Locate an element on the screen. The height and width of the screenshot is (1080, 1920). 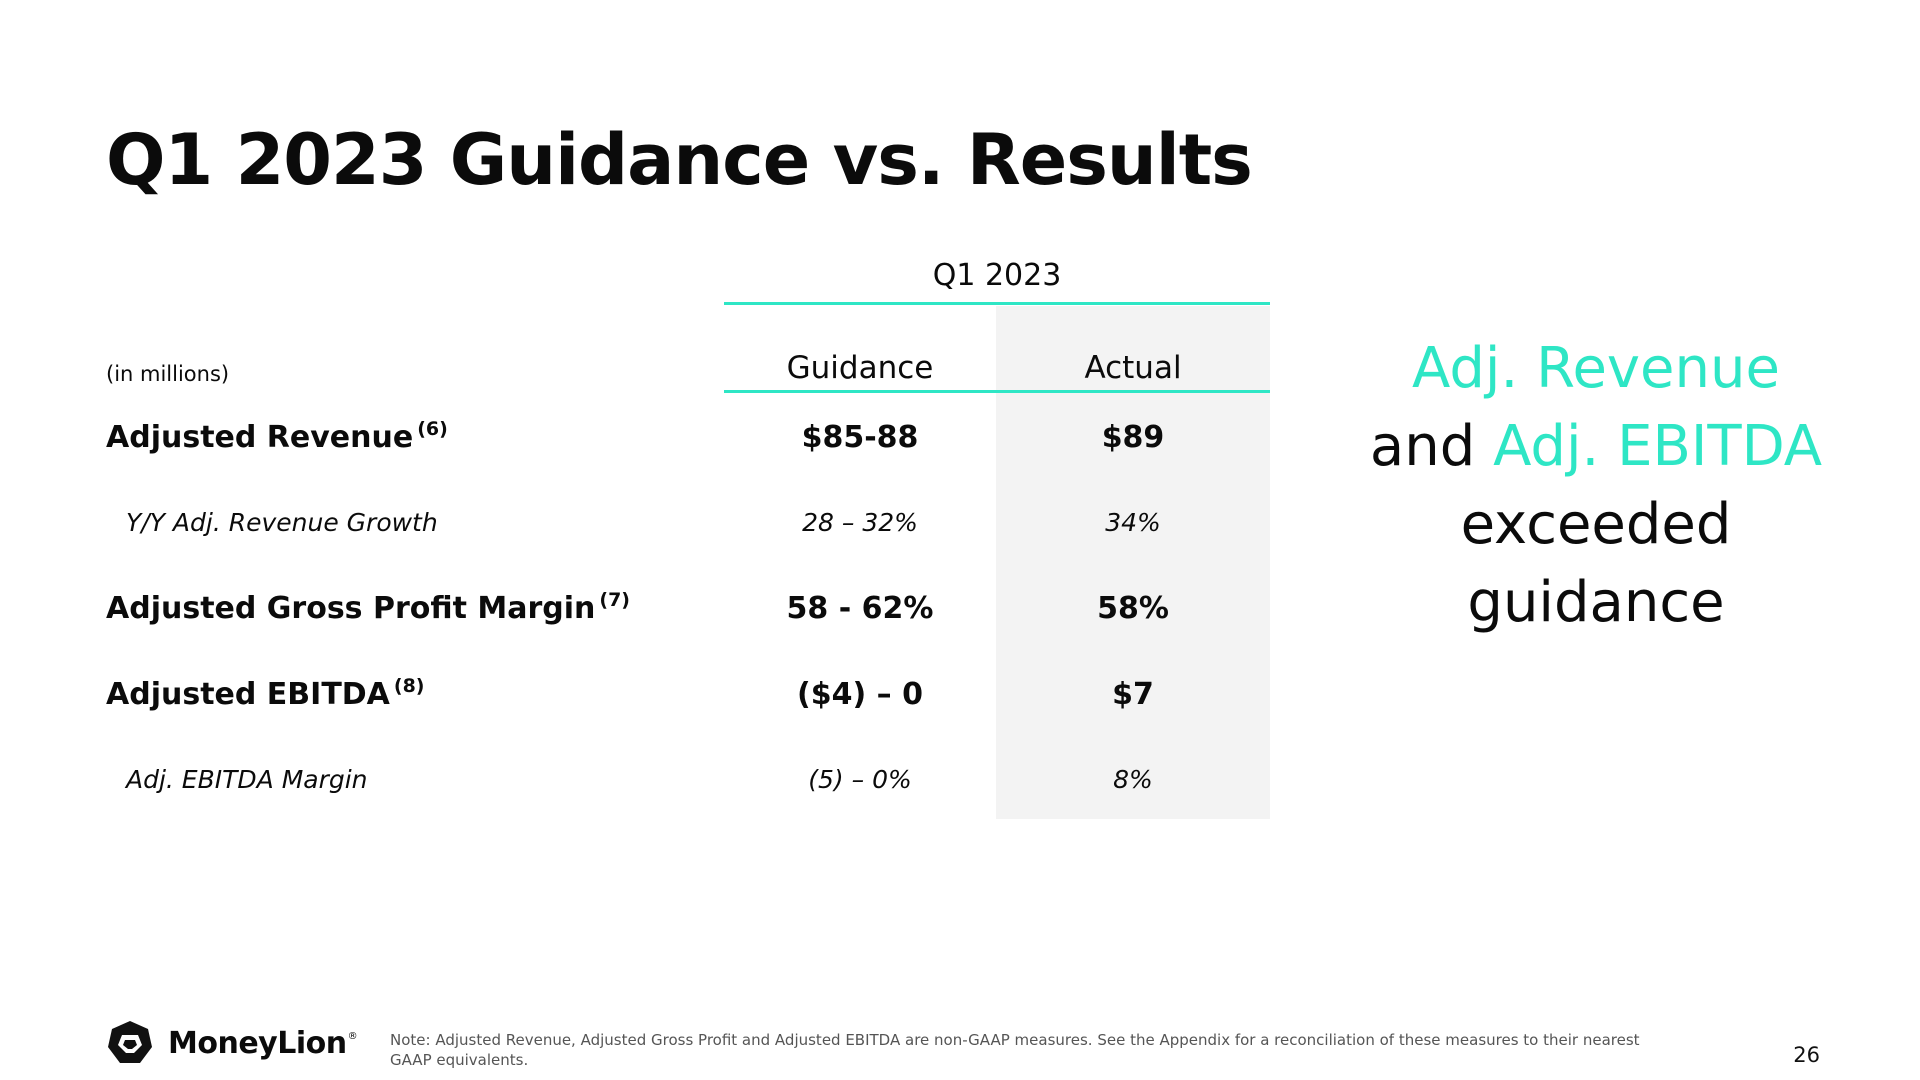
guidance-value: 28 – 32% is located at coordinates (860, 522).